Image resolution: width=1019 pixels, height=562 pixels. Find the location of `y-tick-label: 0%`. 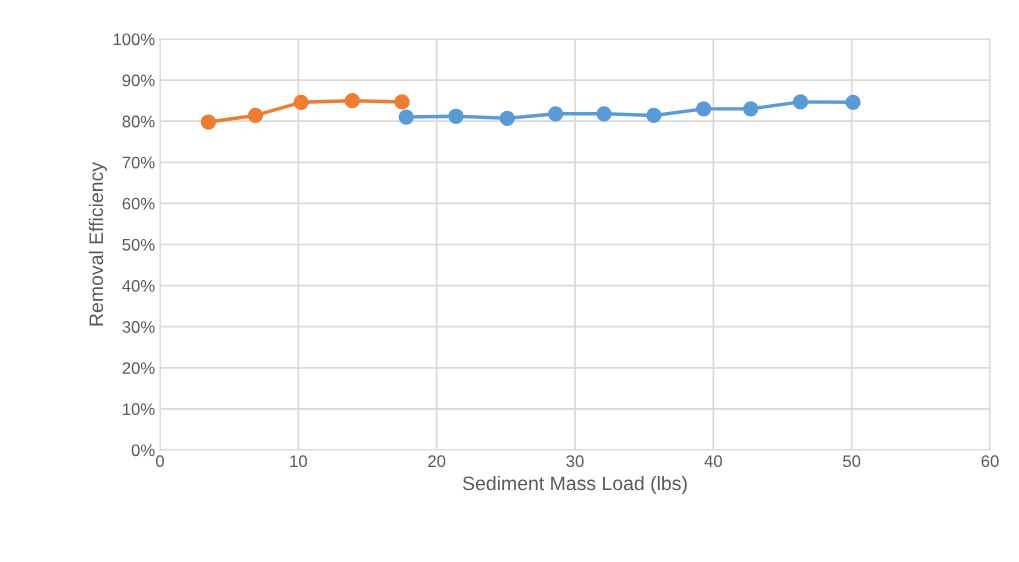

y-tick-label: 0% is located at coordinates (143, 450).